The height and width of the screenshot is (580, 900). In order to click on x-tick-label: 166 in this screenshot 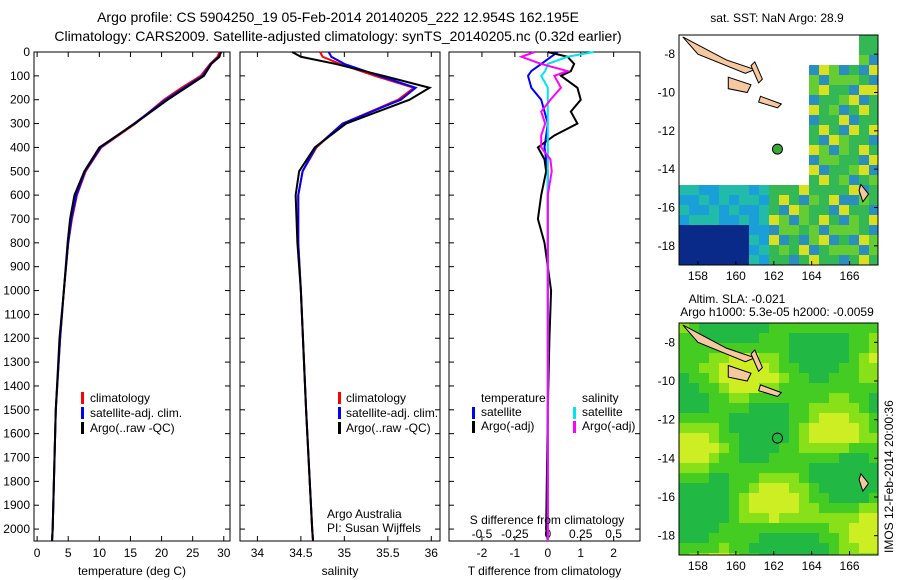, I will do `click(850, 566)`.